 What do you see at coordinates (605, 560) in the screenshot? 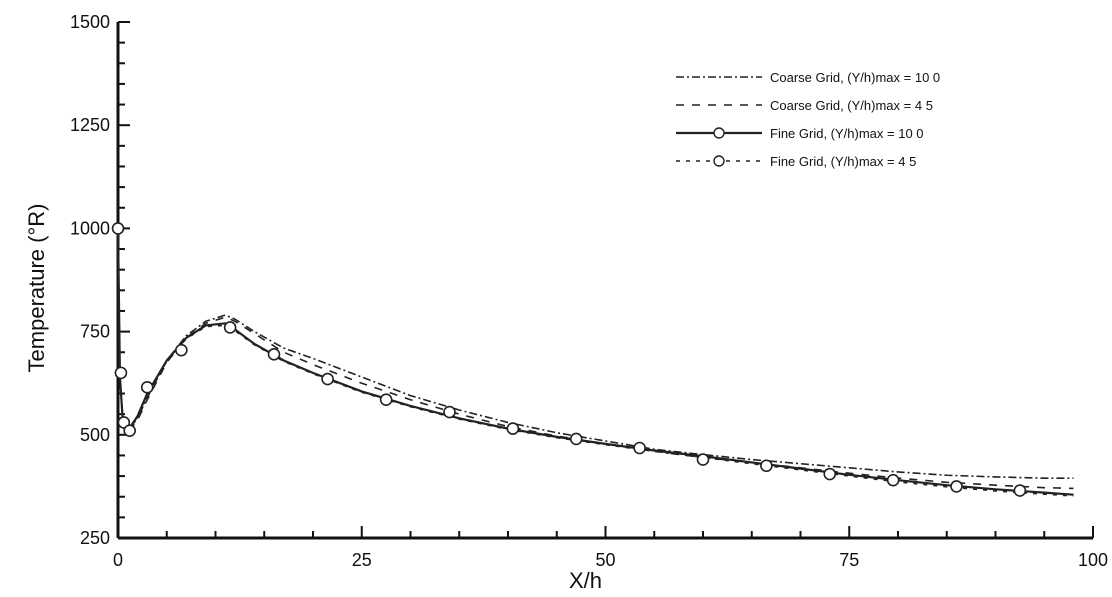
I see `x-tick-label: 50` at bounding box center [605, 560].